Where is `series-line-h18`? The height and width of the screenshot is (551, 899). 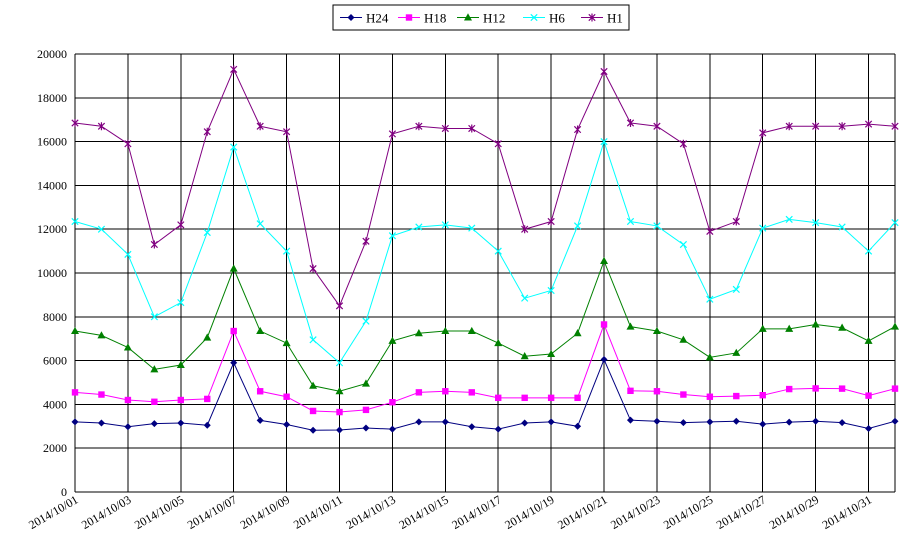
series-line-h18 is located at coordinates (485, 368).